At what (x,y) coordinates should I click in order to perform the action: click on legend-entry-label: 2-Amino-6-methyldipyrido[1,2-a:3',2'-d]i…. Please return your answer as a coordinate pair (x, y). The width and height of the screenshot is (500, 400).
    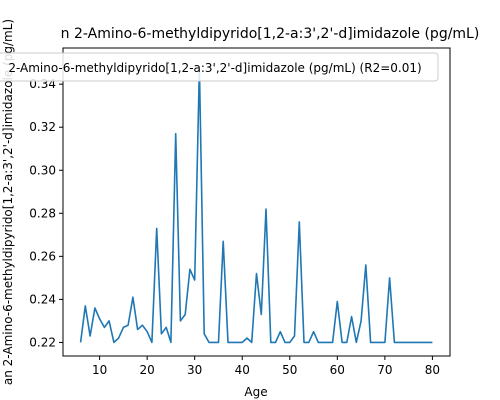
    Looking at the image, I should click on (214, 68).